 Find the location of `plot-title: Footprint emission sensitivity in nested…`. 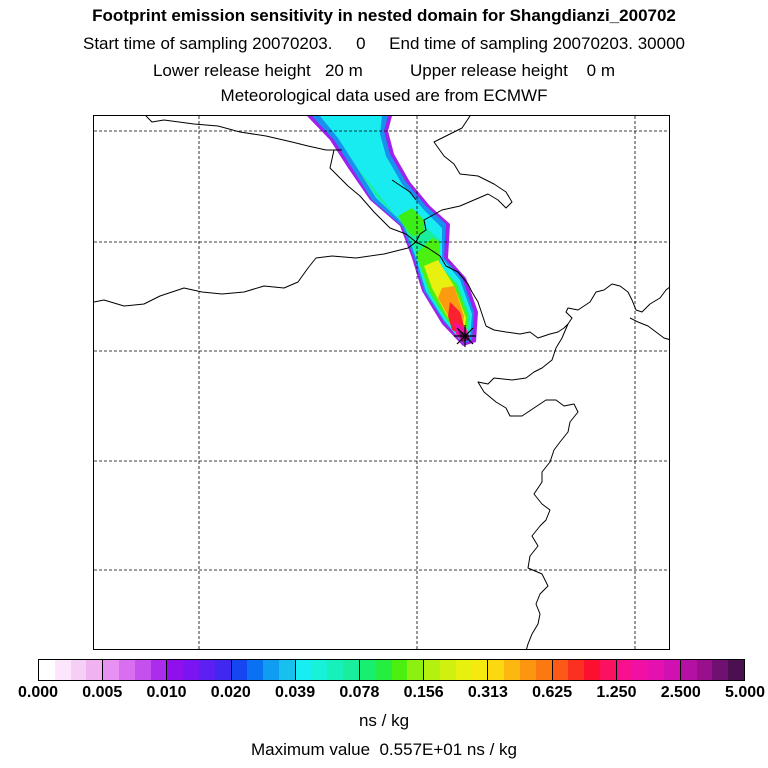

plot-title: Footprint emission sensitivity in nested… is located at coordinates (384, 15).